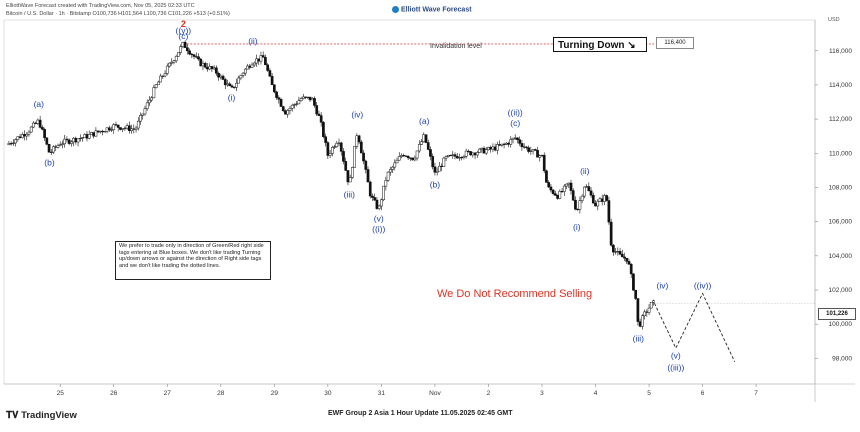 This screenshot has height=432, width=860. I want to click on x-tick-label: 29, so click(275, 393).